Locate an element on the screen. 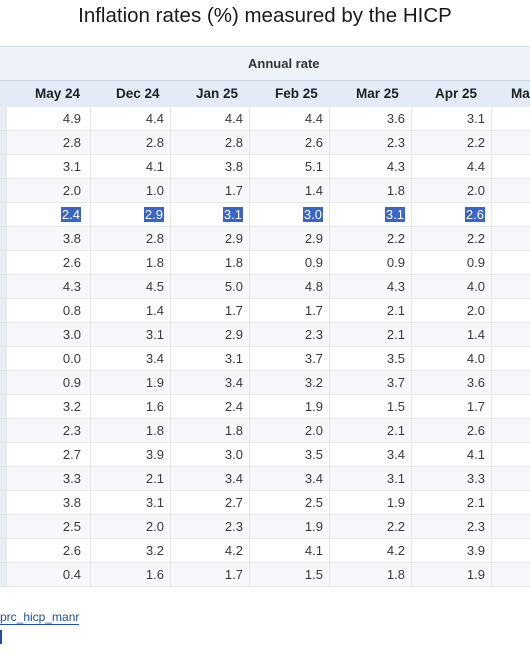 This screenshot has height=661, width=530. column-header: Jan 25 is located at coordinates (217, 93).